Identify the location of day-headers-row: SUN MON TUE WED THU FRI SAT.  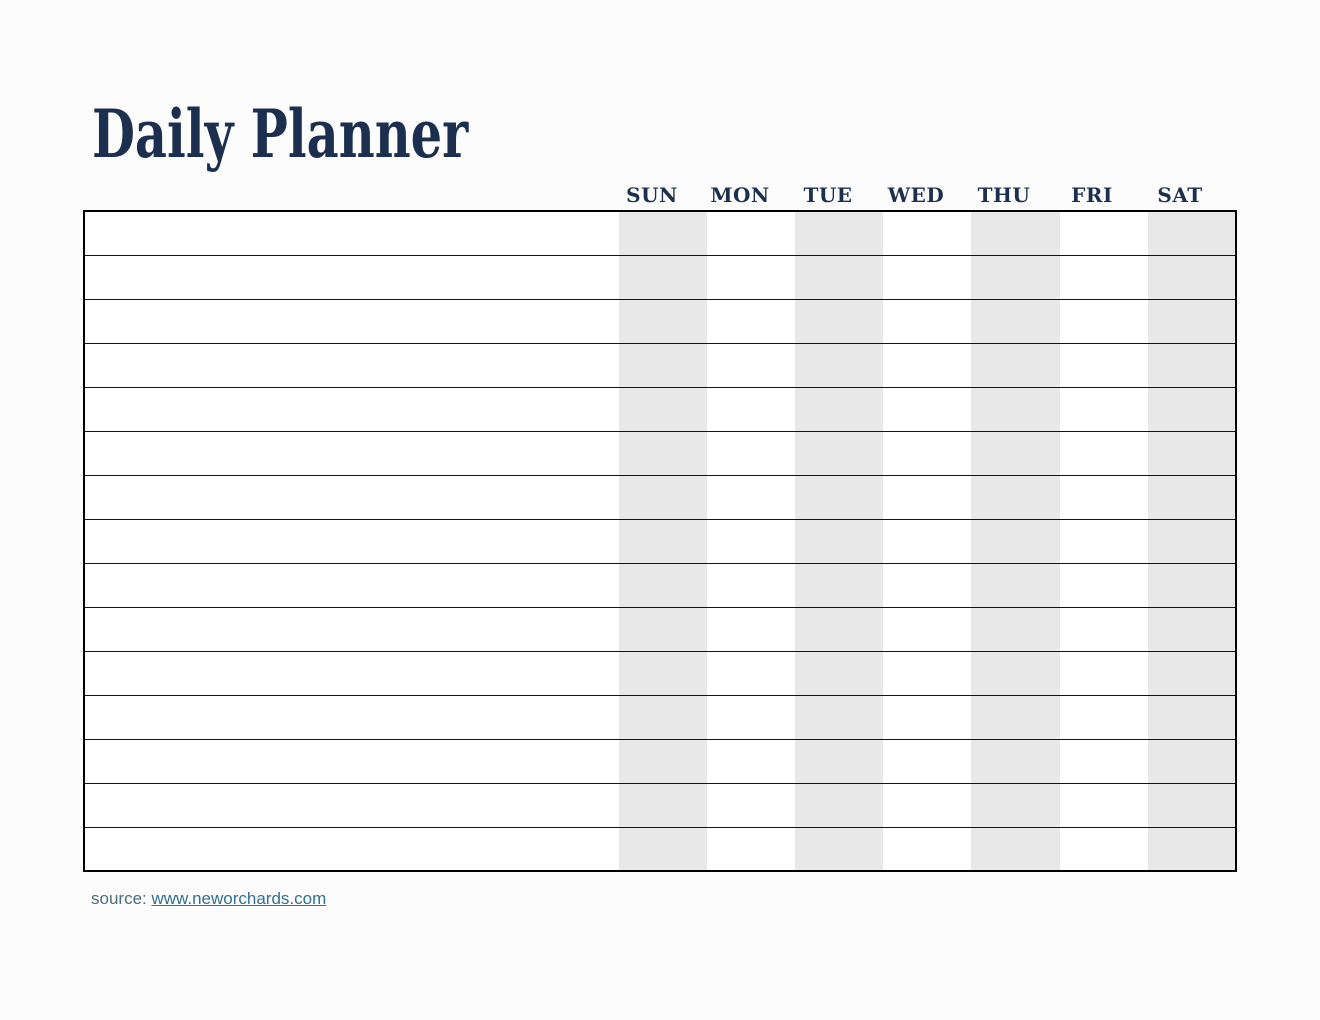
(916, 195).